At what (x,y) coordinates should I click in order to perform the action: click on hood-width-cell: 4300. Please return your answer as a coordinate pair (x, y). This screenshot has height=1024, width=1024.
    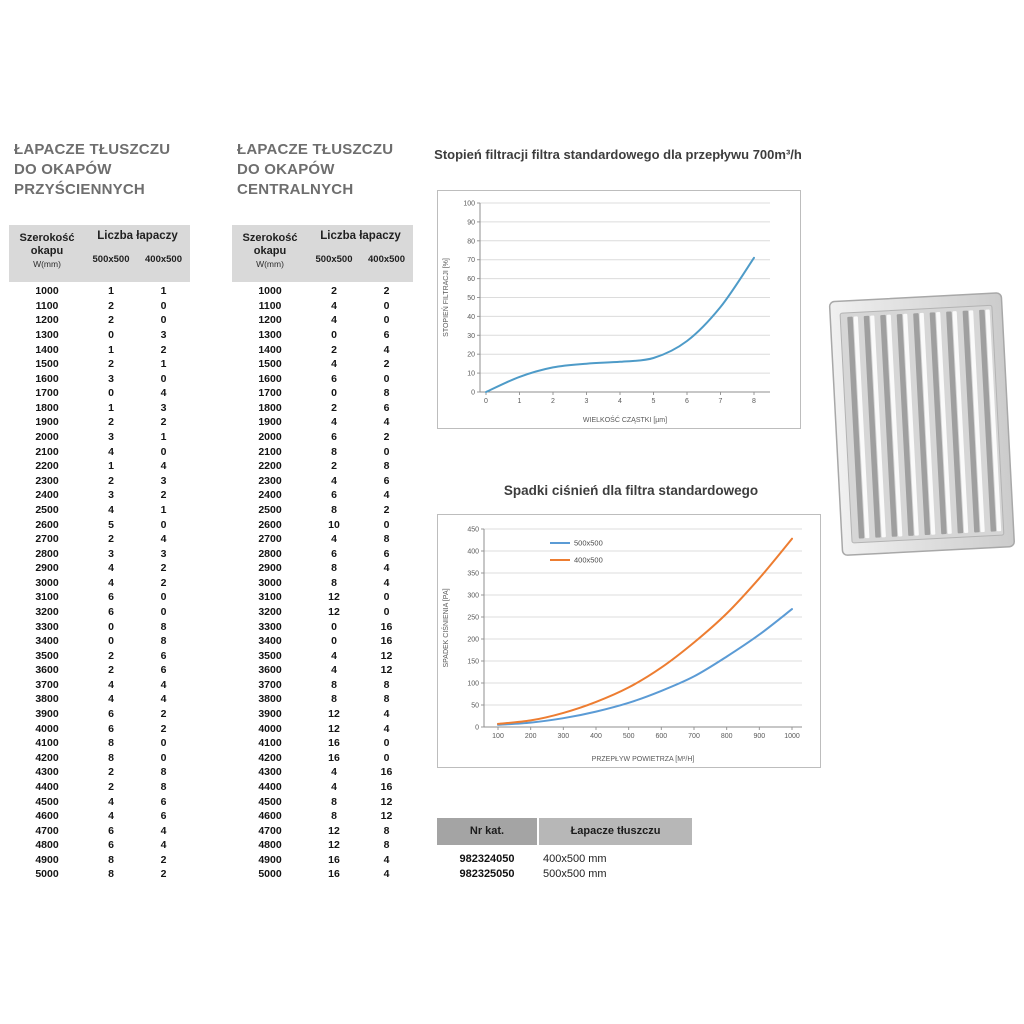
    Looking at the image, I should click on (47, 772).